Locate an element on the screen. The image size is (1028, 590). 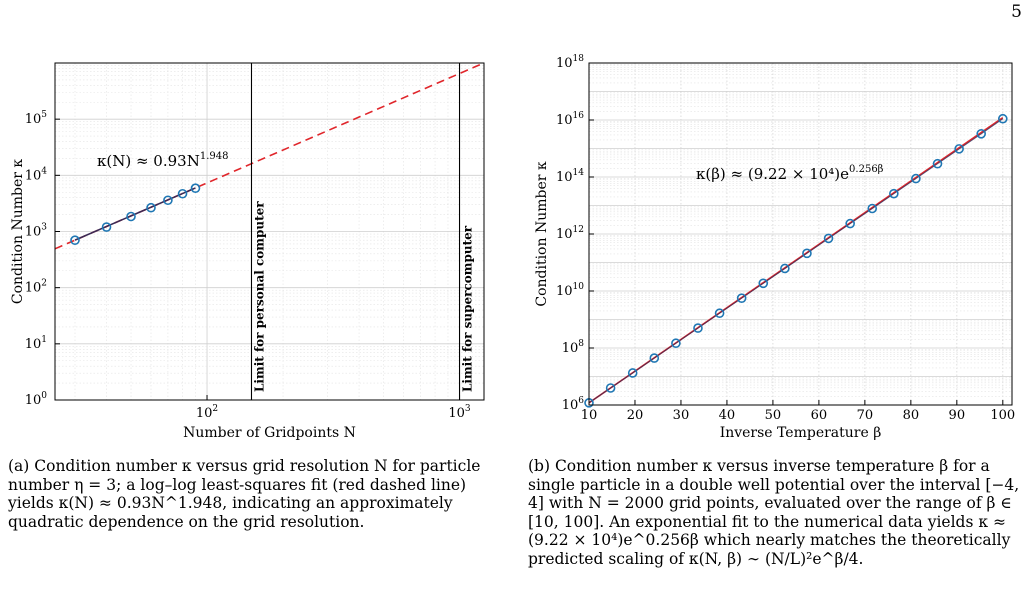
limit-label: Limit for supercomputer is located at coordinates (468, 308).